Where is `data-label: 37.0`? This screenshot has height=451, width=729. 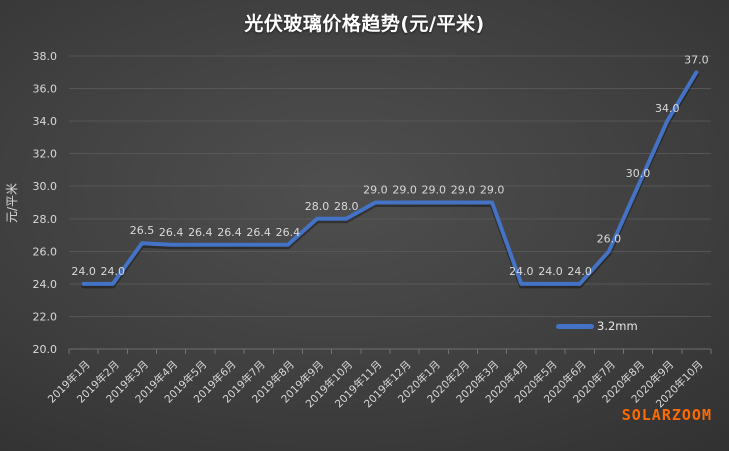
data-label: 37.0 is located at coordinates (696, 59).